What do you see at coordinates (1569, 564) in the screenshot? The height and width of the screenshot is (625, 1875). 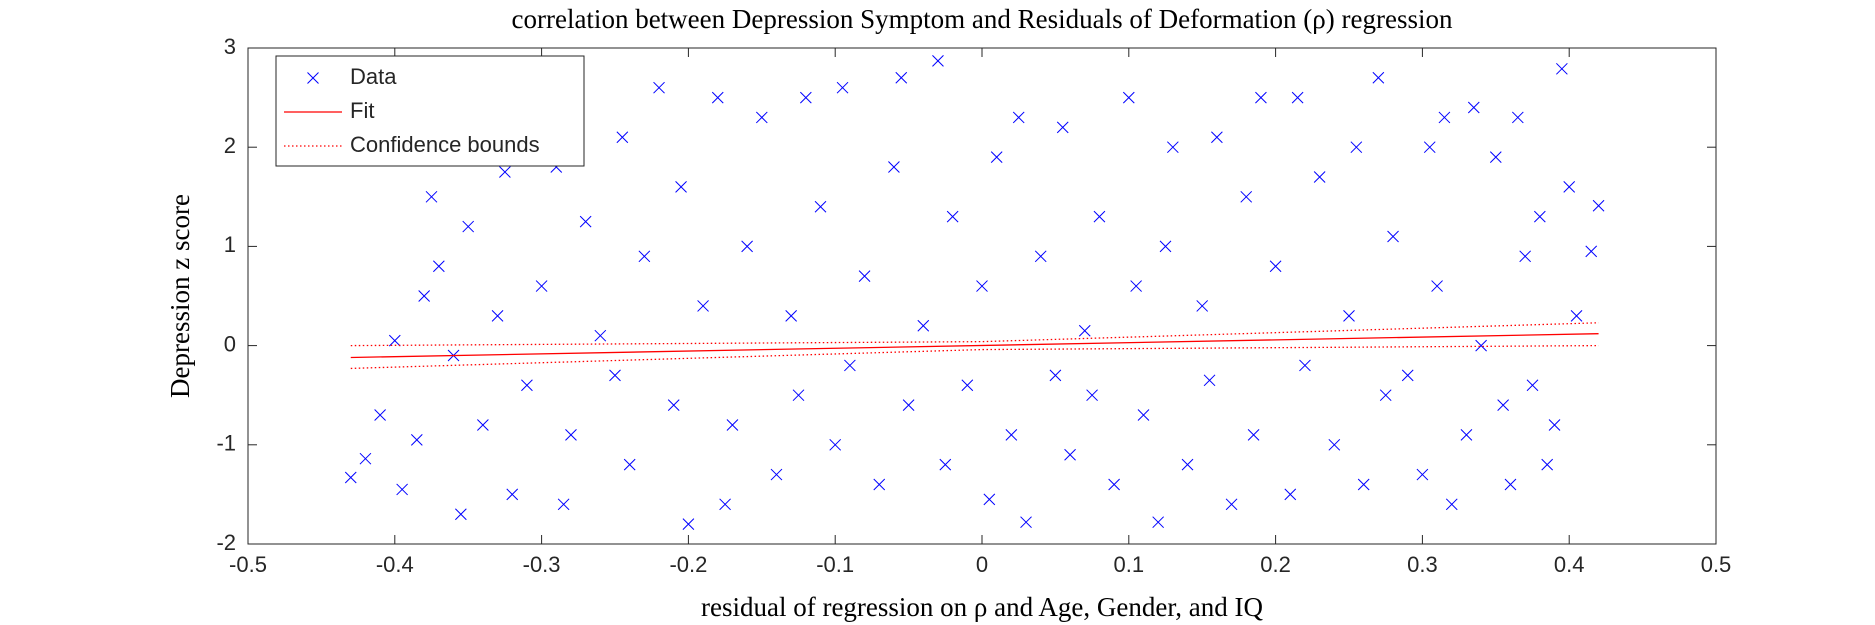 I see `x-tick-label: 0.4` at bounding box center [1569, 564].